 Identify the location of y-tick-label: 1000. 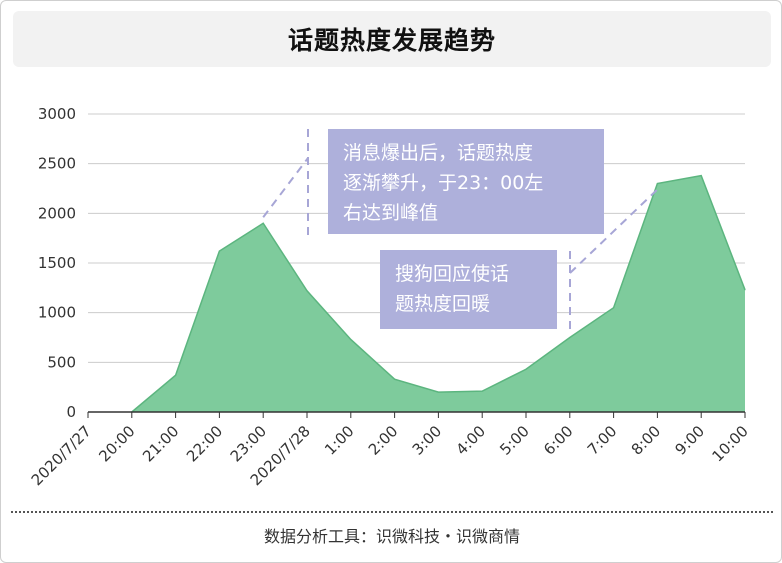
(57, 313).